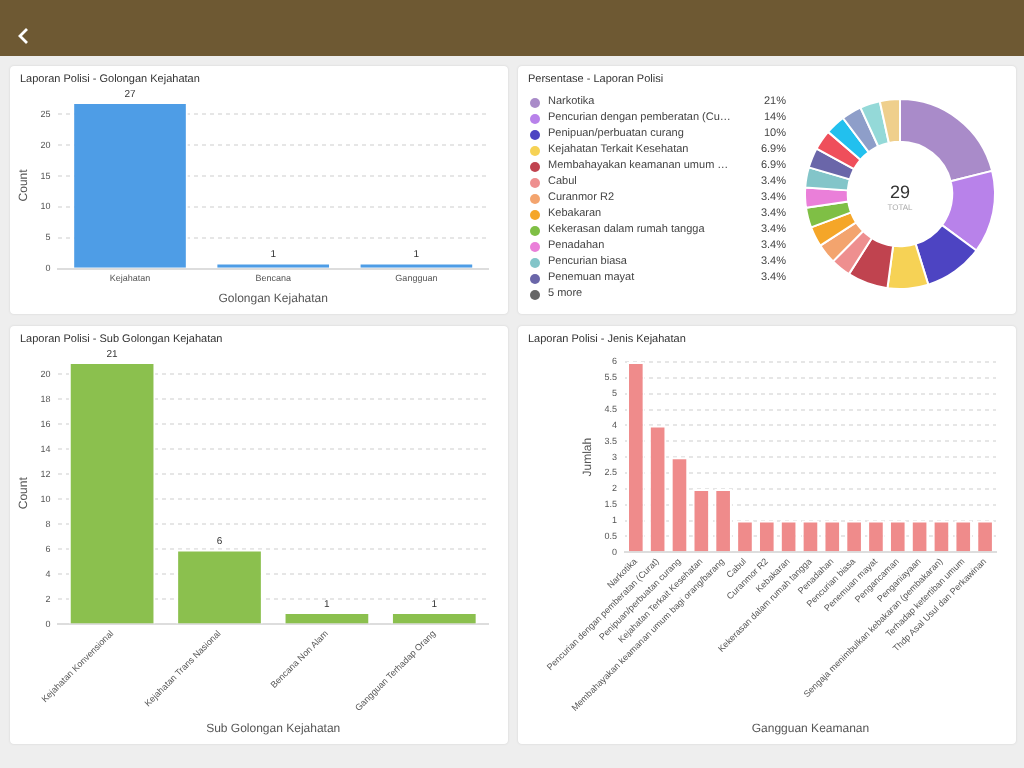 The width and height of the screenshot is (1024, 768). What do you see at coordinates (900, 192) in the screenshot?
I see `text: 29` at bounding box center [900, 192].